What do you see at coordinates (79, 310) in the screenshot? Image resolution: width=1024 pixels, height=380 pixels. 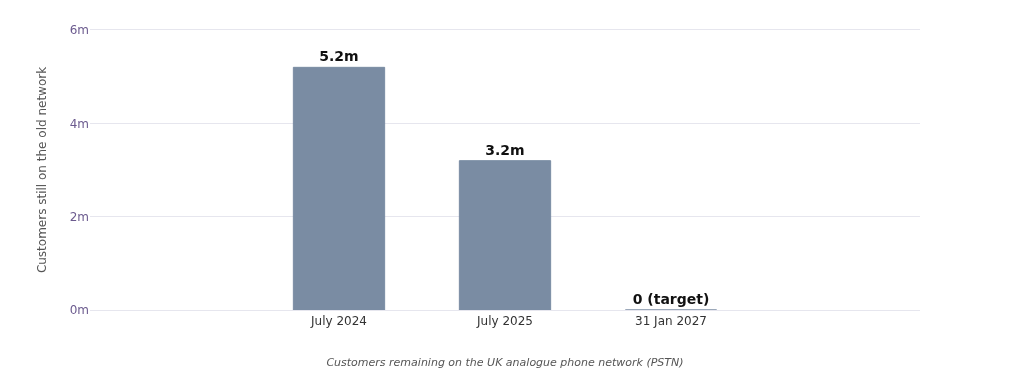 I see `y-tick-label: 0m` at bounding box center [79, 310].